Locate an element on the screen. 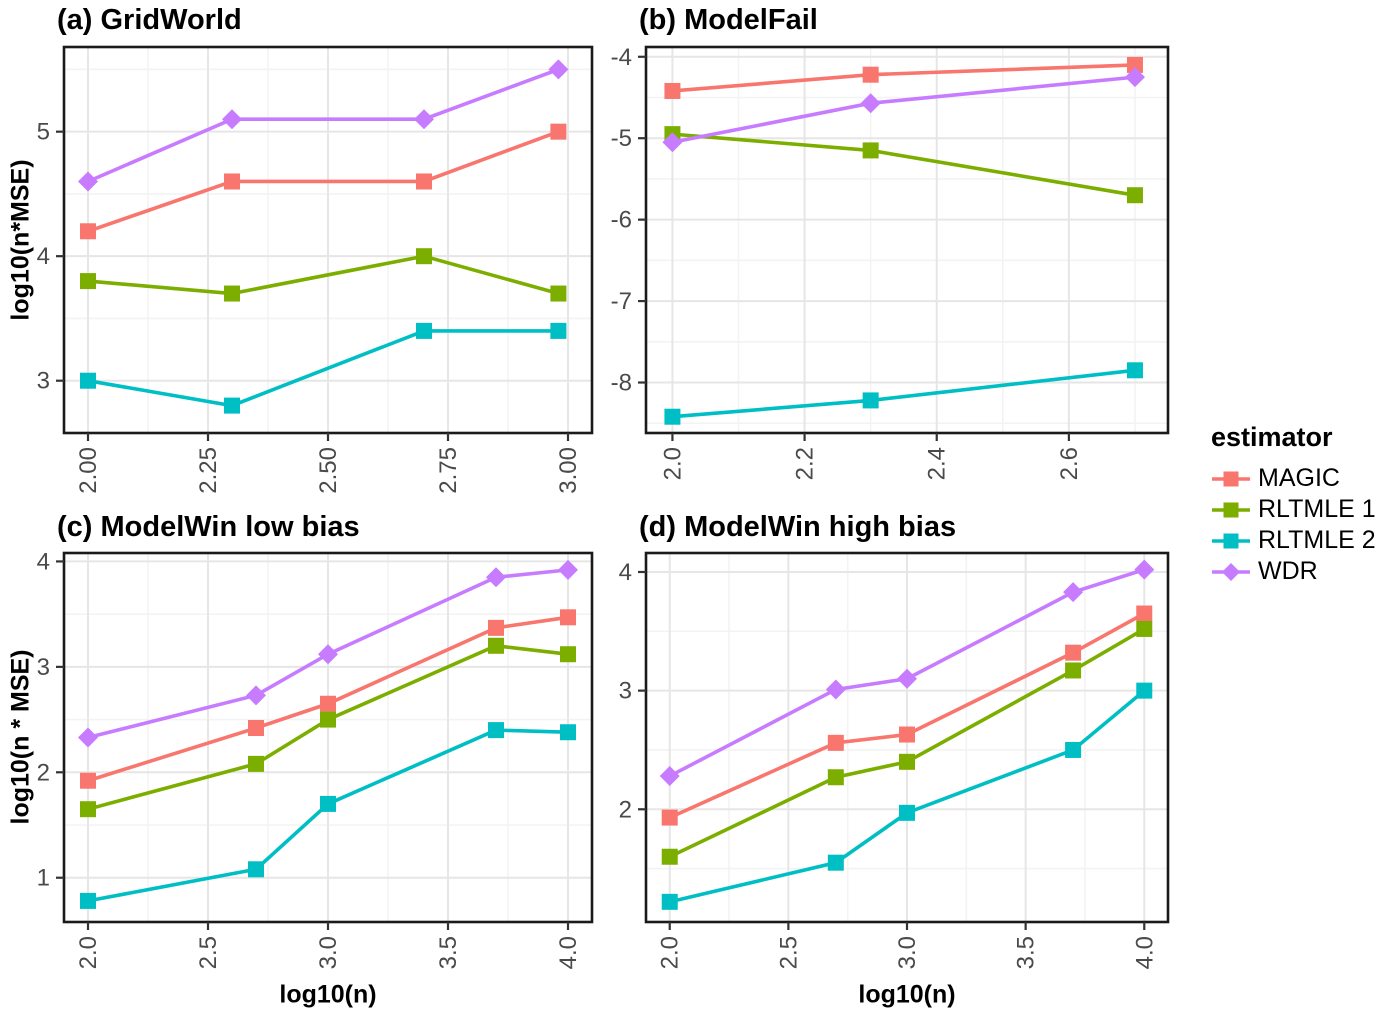  legend-label: MAGIC is located at coordinates (1299, 478).